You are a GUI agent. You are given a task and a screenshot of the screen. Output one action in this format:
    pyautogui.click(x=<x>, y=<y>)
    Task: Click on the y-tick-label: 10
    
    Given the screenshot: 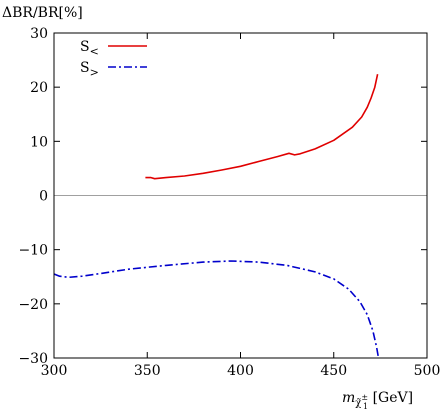 What is the action you would take?
    pyautogui.click(x=39, y=142)
    